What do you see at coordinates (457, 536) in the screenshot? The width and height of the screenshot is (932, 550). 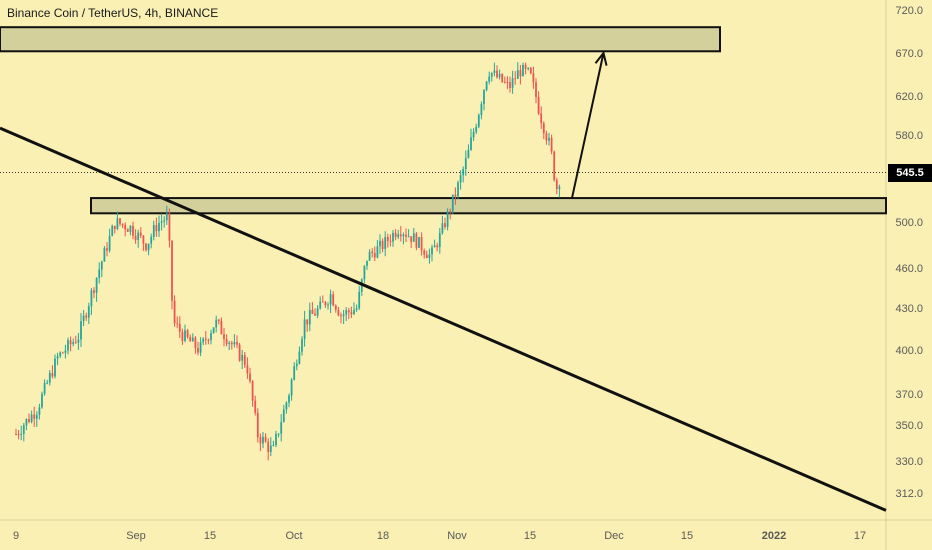 I see `x-tick-label: Nov` at bounding box center [457, 536].